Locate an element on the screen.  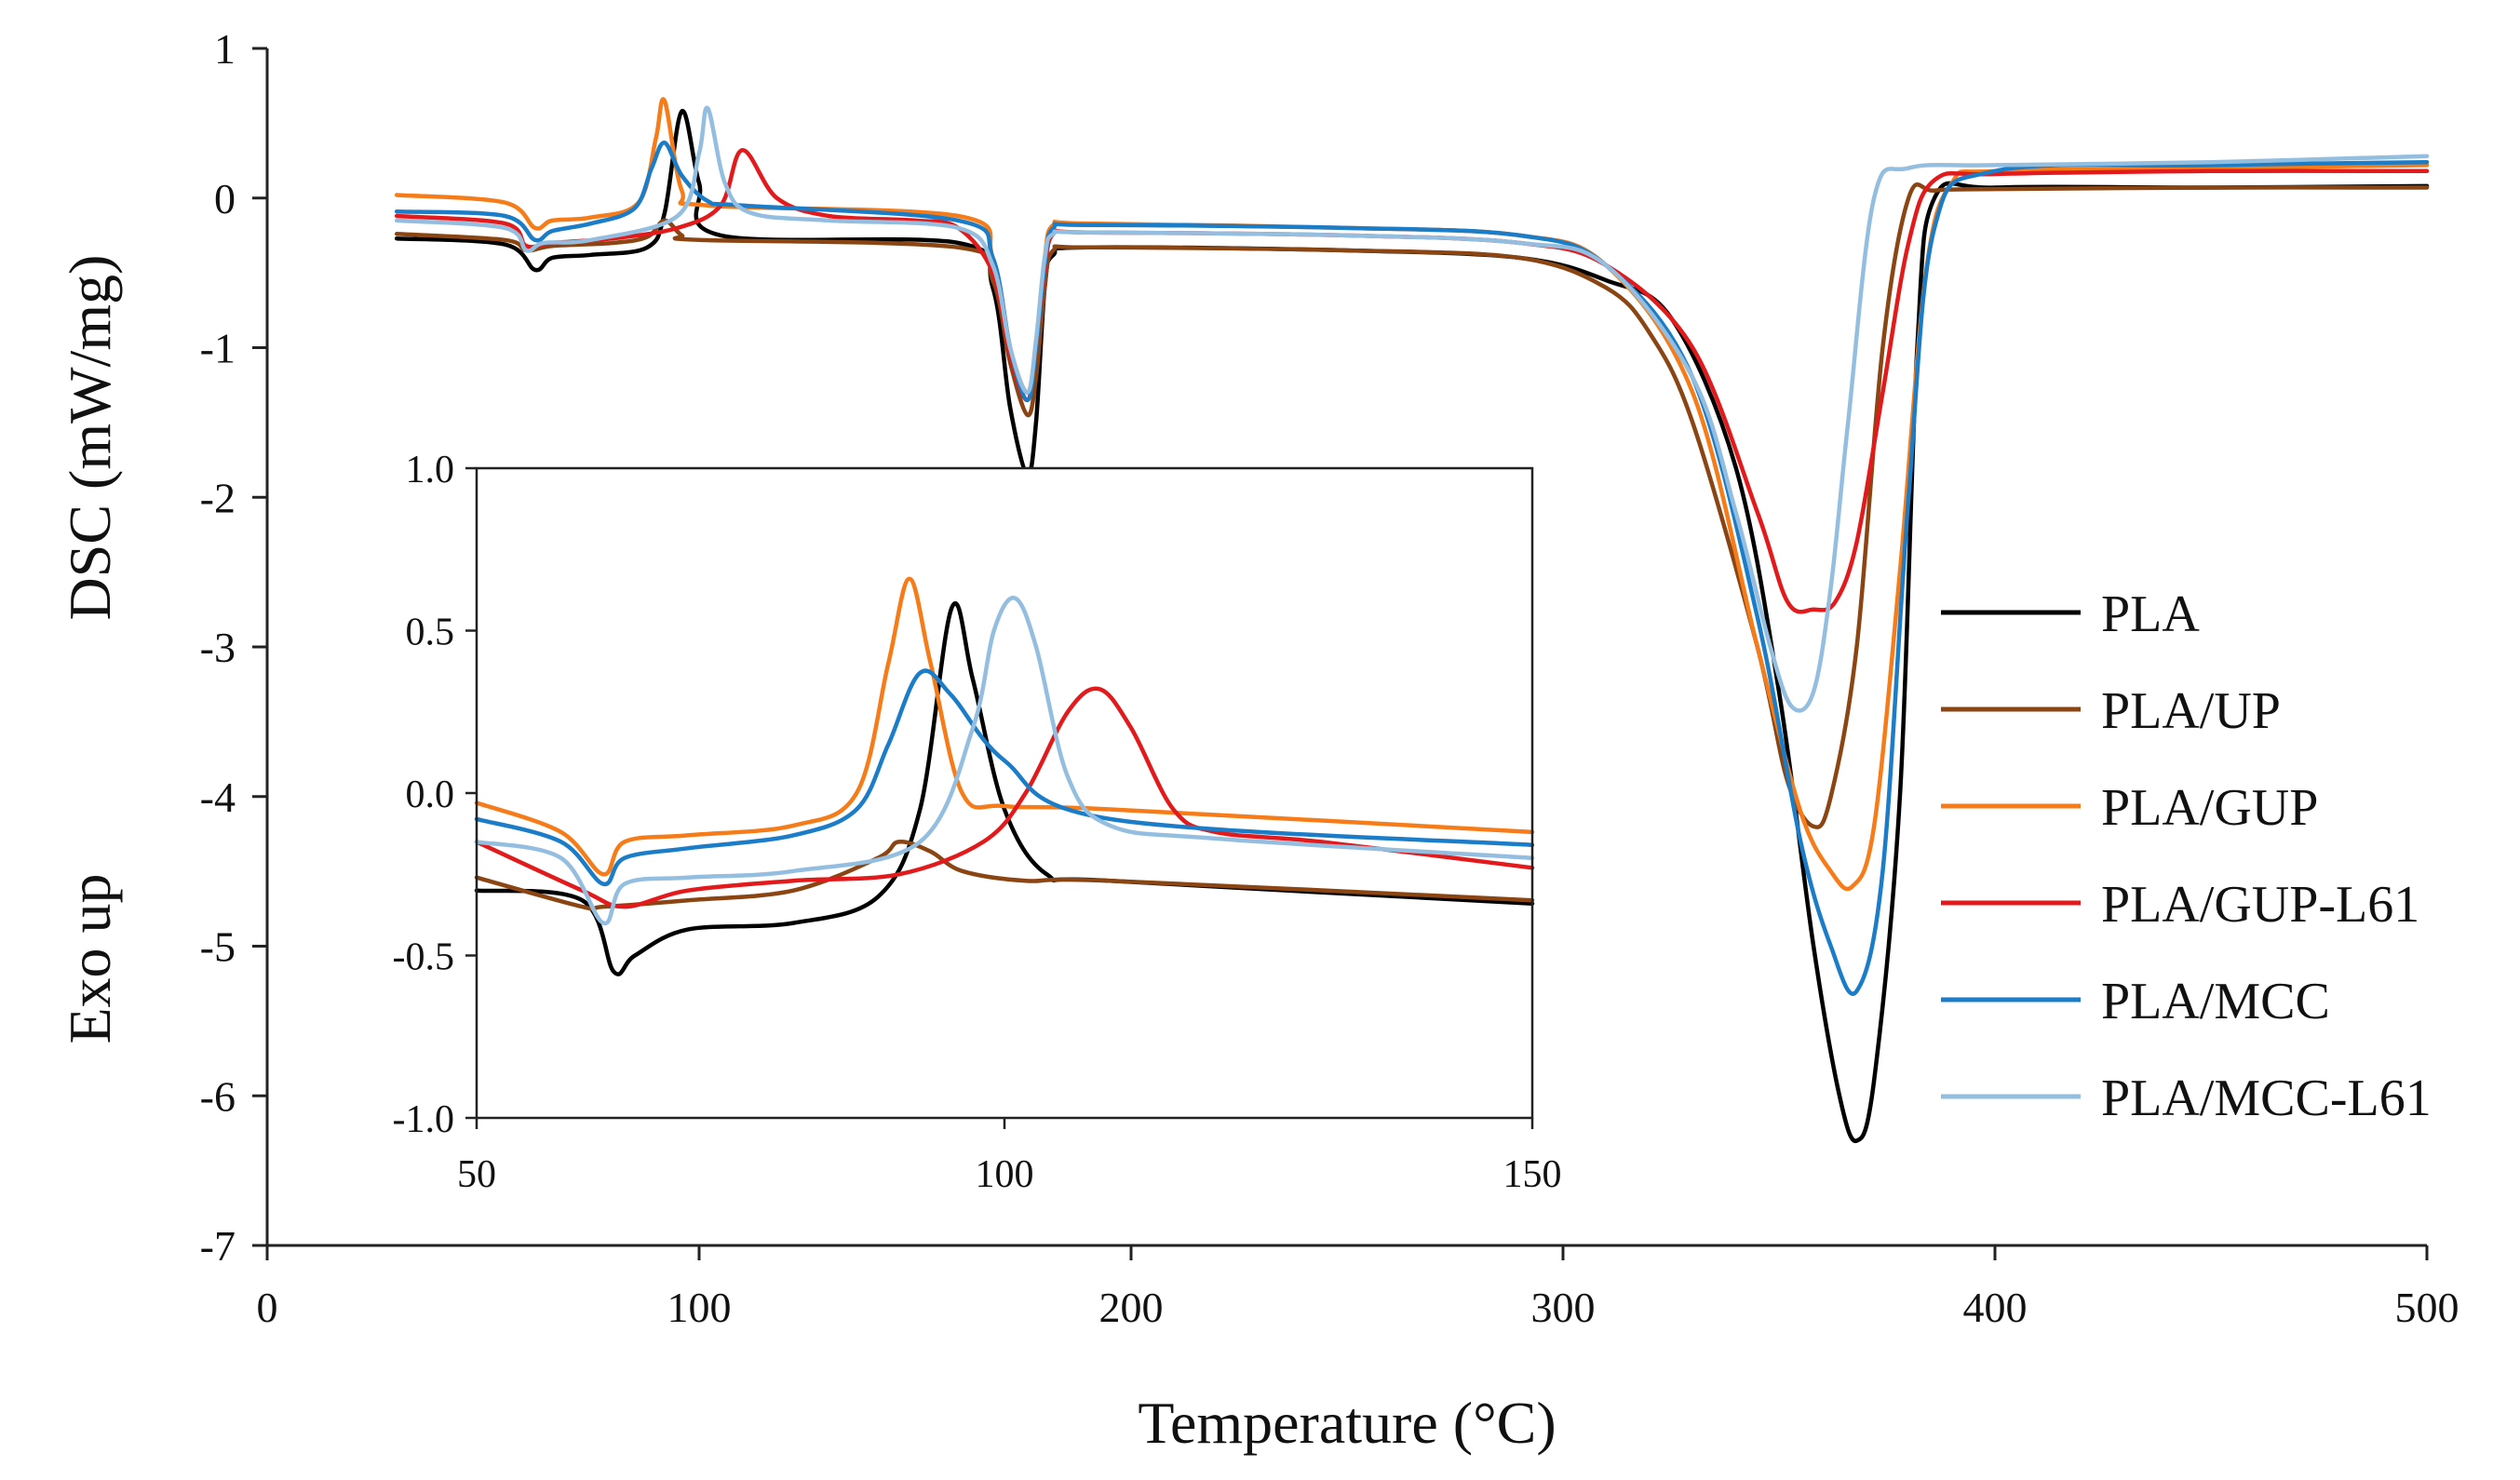
main-y-tick-label: -5 is located at coordinates (218, 947).